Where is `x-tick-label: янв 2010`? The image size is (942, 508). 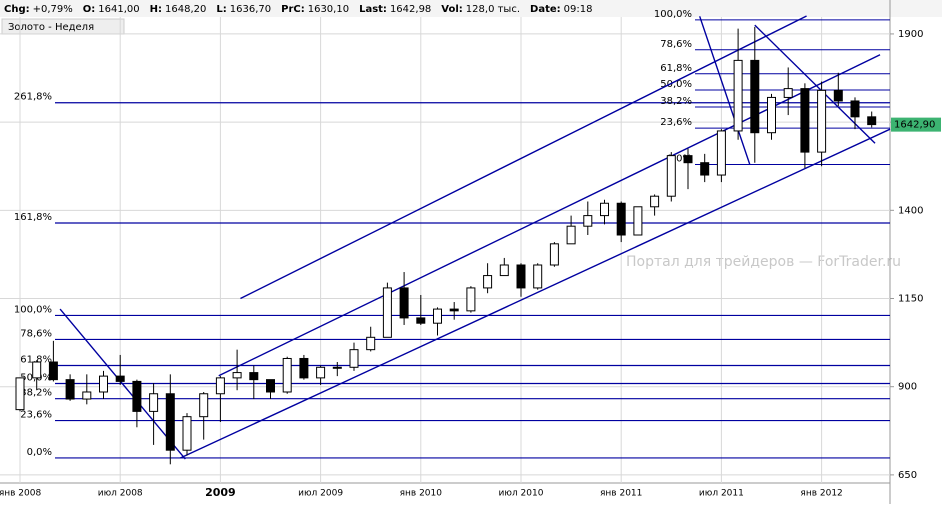 x-tick-label: янв 2010 is located at coordinates (421, 494).